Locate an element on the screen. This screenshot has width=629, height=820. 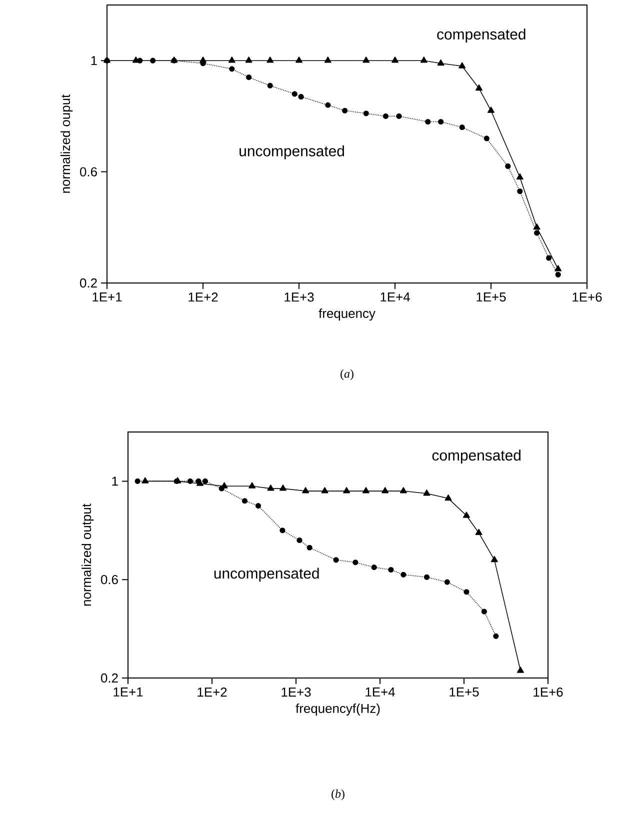
text: (a) is located at coordinates (347, 374).